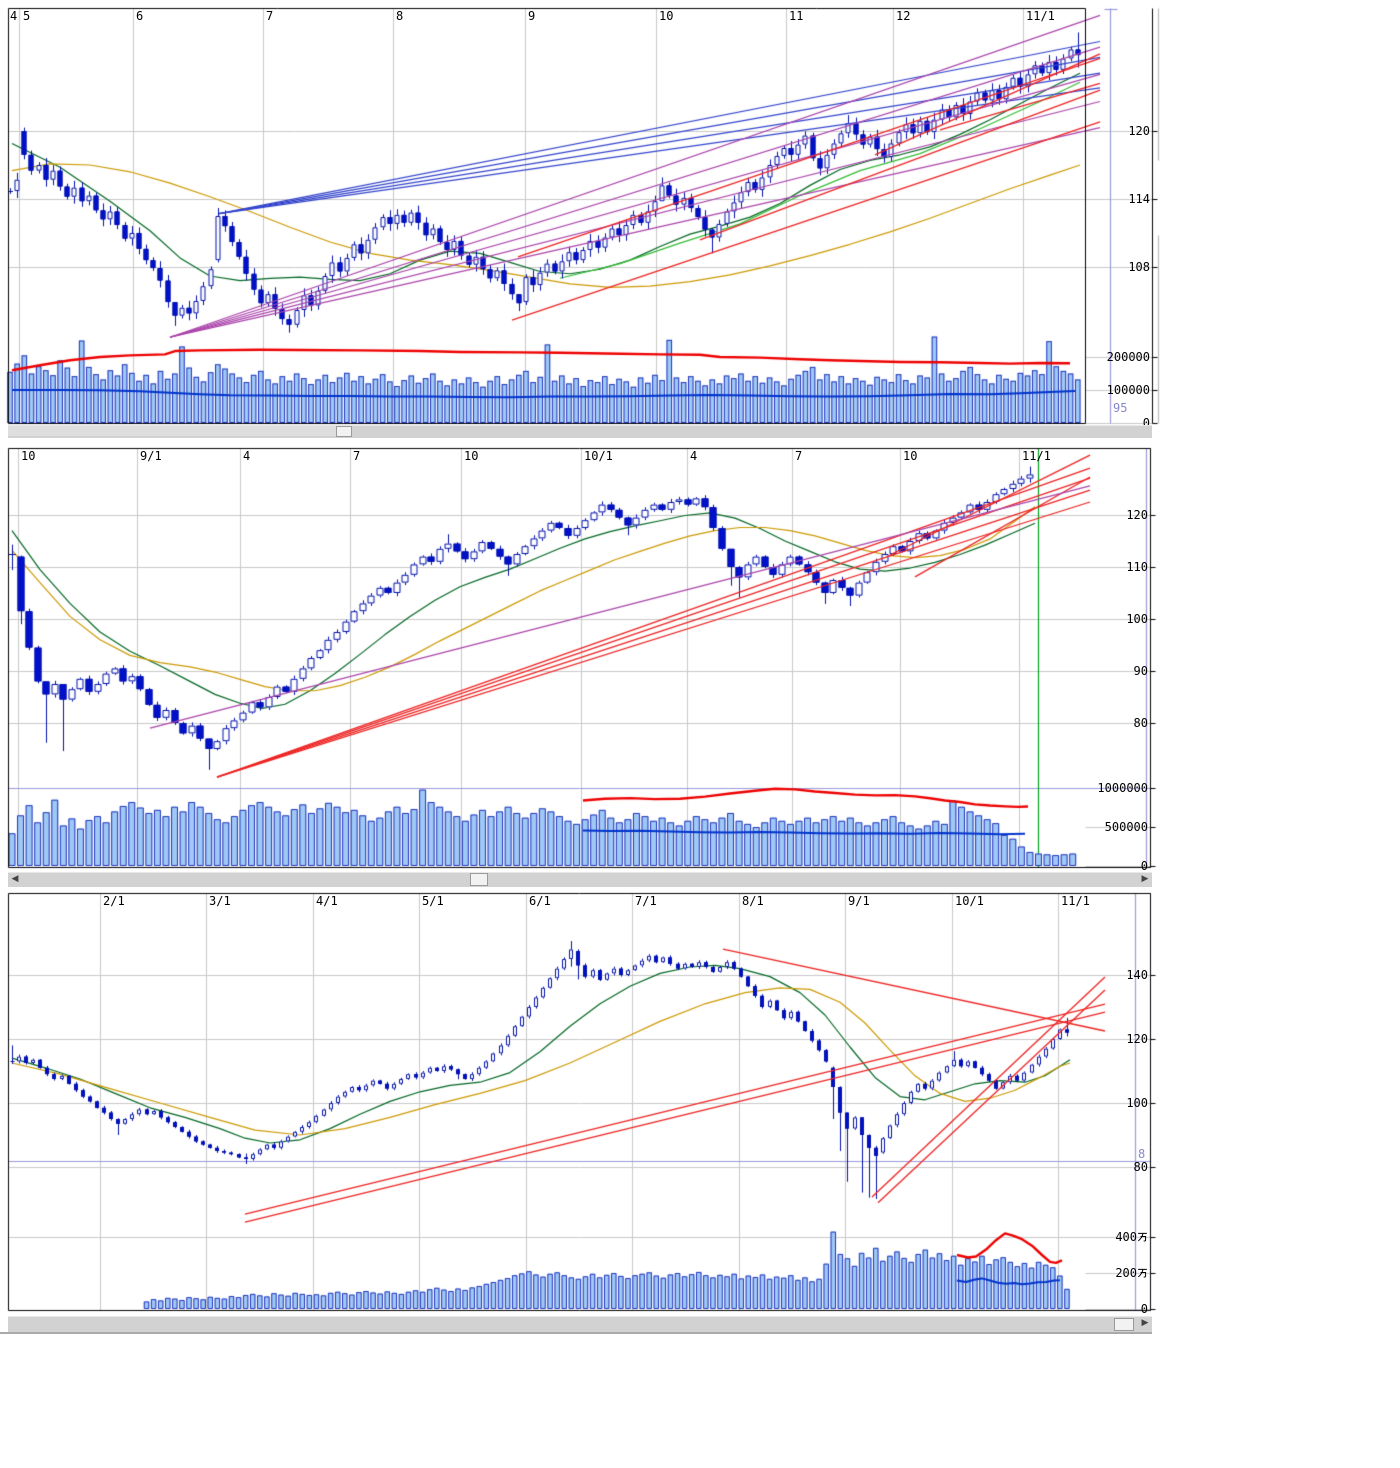  Describe the element at coordinates (114, 901) in the screenshot. I see `x-axis-month-label: 2/1` at that location.